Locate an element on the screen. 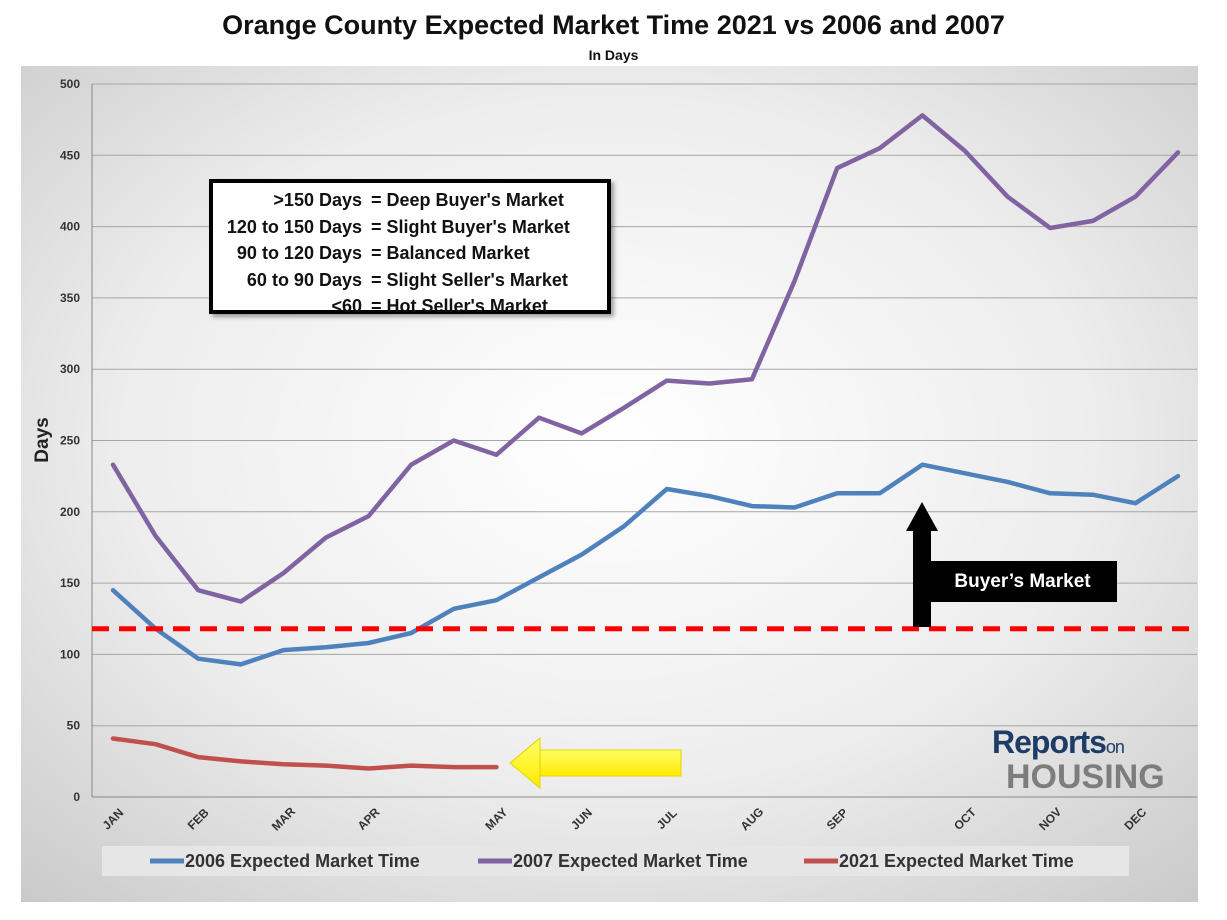 The height and width of the screenshot is (920, 1227). y-tick-label: 300 is located at coordinates (70, 369).